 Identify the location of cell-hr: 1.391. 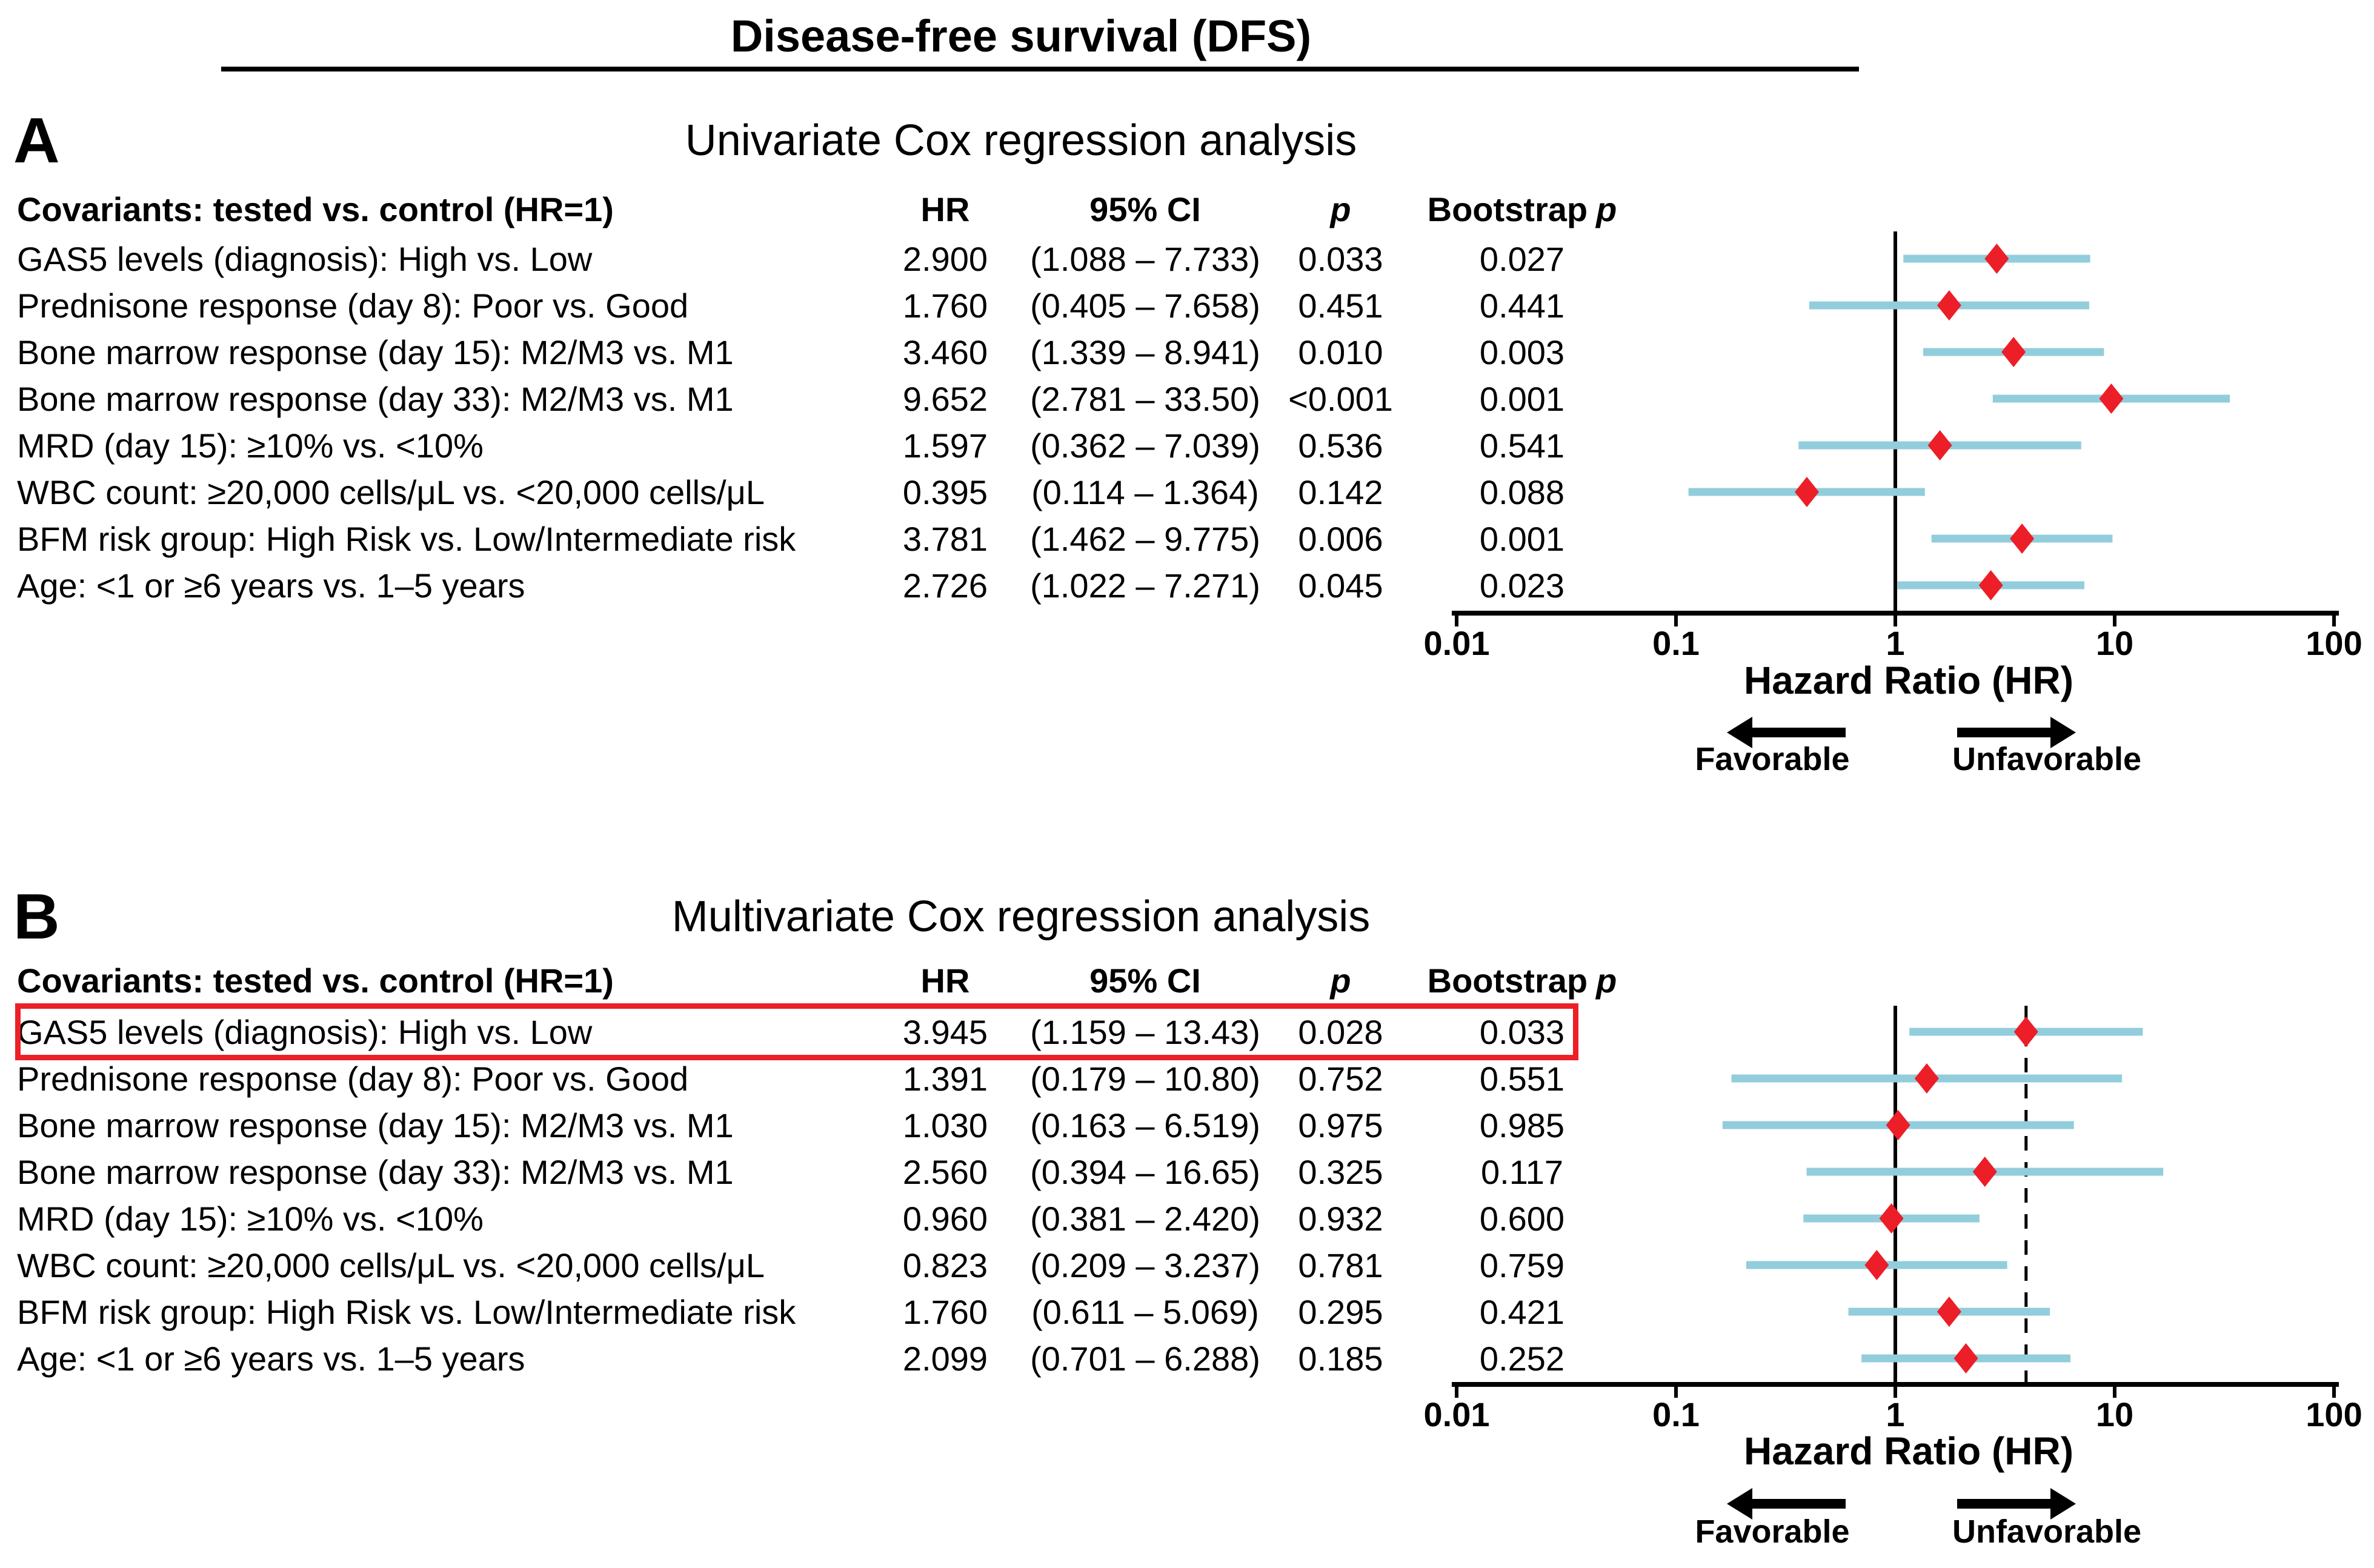
(945, 1079).